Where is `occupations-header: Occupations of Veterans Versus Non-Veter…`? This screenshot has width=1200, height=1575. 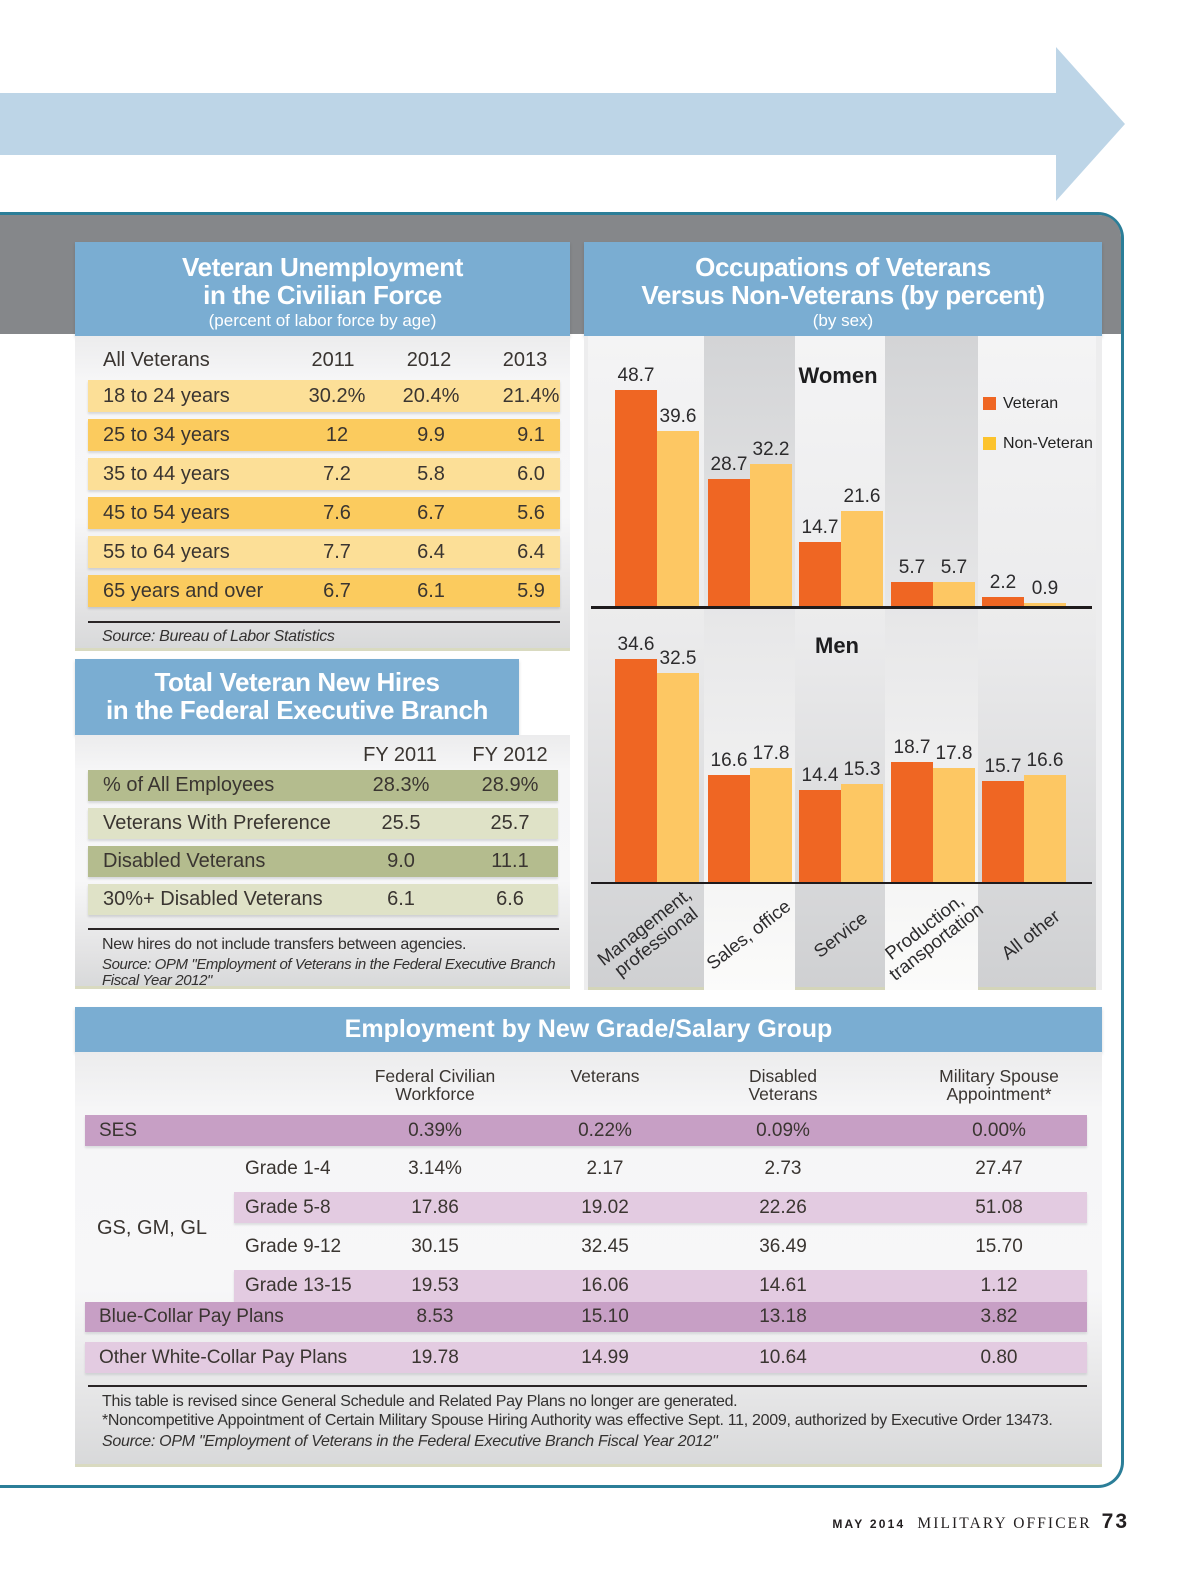
occupations-header: Occupations of Veterans Versus Non-Veter… is located at coordinates (843, 289).